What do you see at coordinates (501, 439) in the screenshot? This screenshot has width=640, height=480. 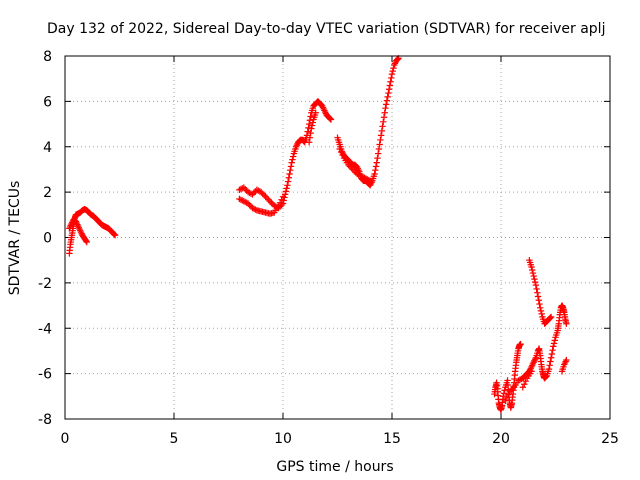 I see `x-tick-label: 20` at bounding box center [501, 439].